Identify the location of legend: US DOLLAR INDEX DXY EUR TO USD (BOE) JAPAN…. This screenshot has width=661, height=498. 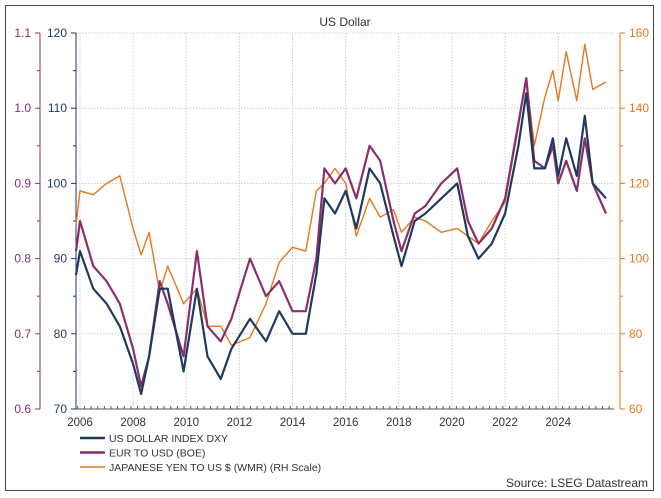
(200, 453).